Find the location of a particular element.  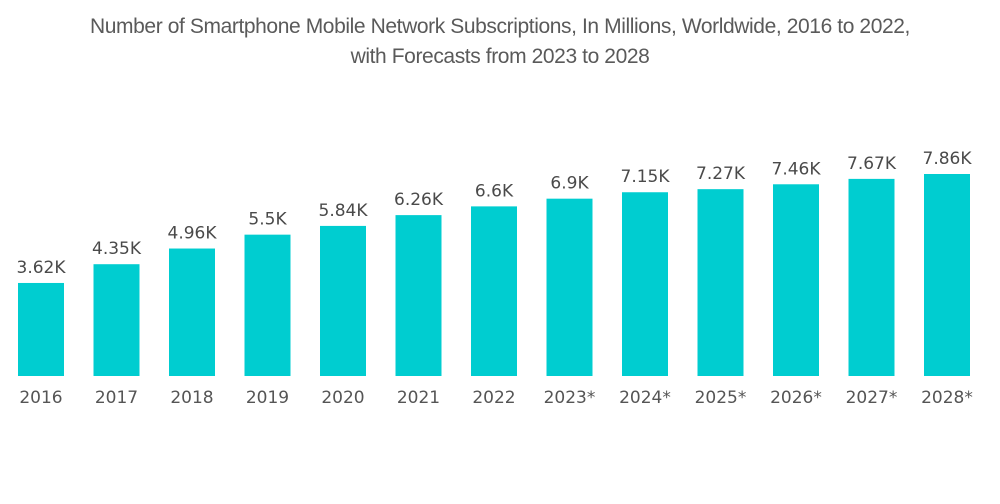

x-tick-label: 2025* is located at coordinates (721, 398).